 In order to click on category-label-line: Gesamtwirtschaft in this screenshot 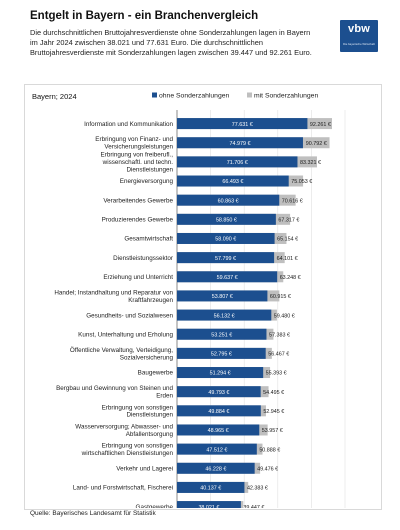, I will do `click(148, 239)`.